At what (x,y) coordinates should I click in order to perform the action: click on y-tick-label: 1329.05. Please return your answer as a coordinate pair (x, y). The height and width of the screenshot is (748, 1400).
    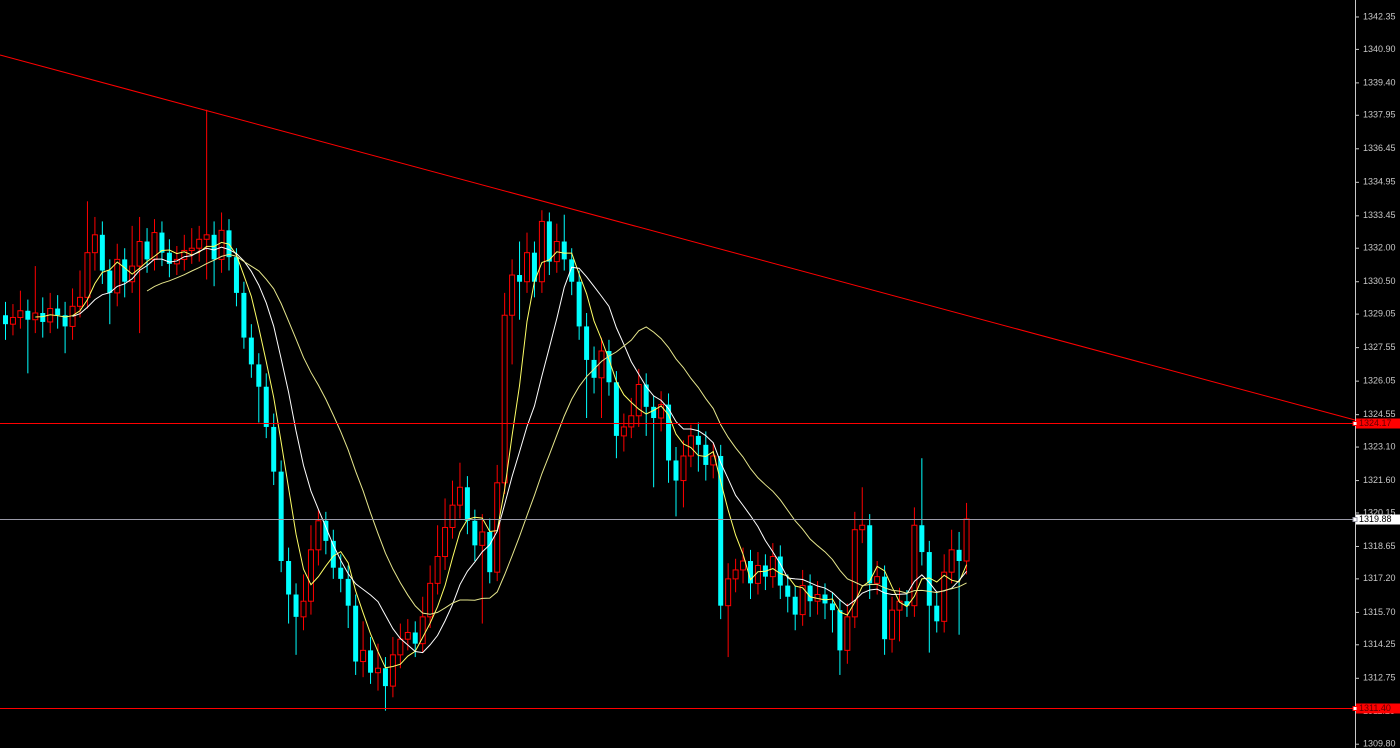
    Looking at the image, I should click on (1379, 313).